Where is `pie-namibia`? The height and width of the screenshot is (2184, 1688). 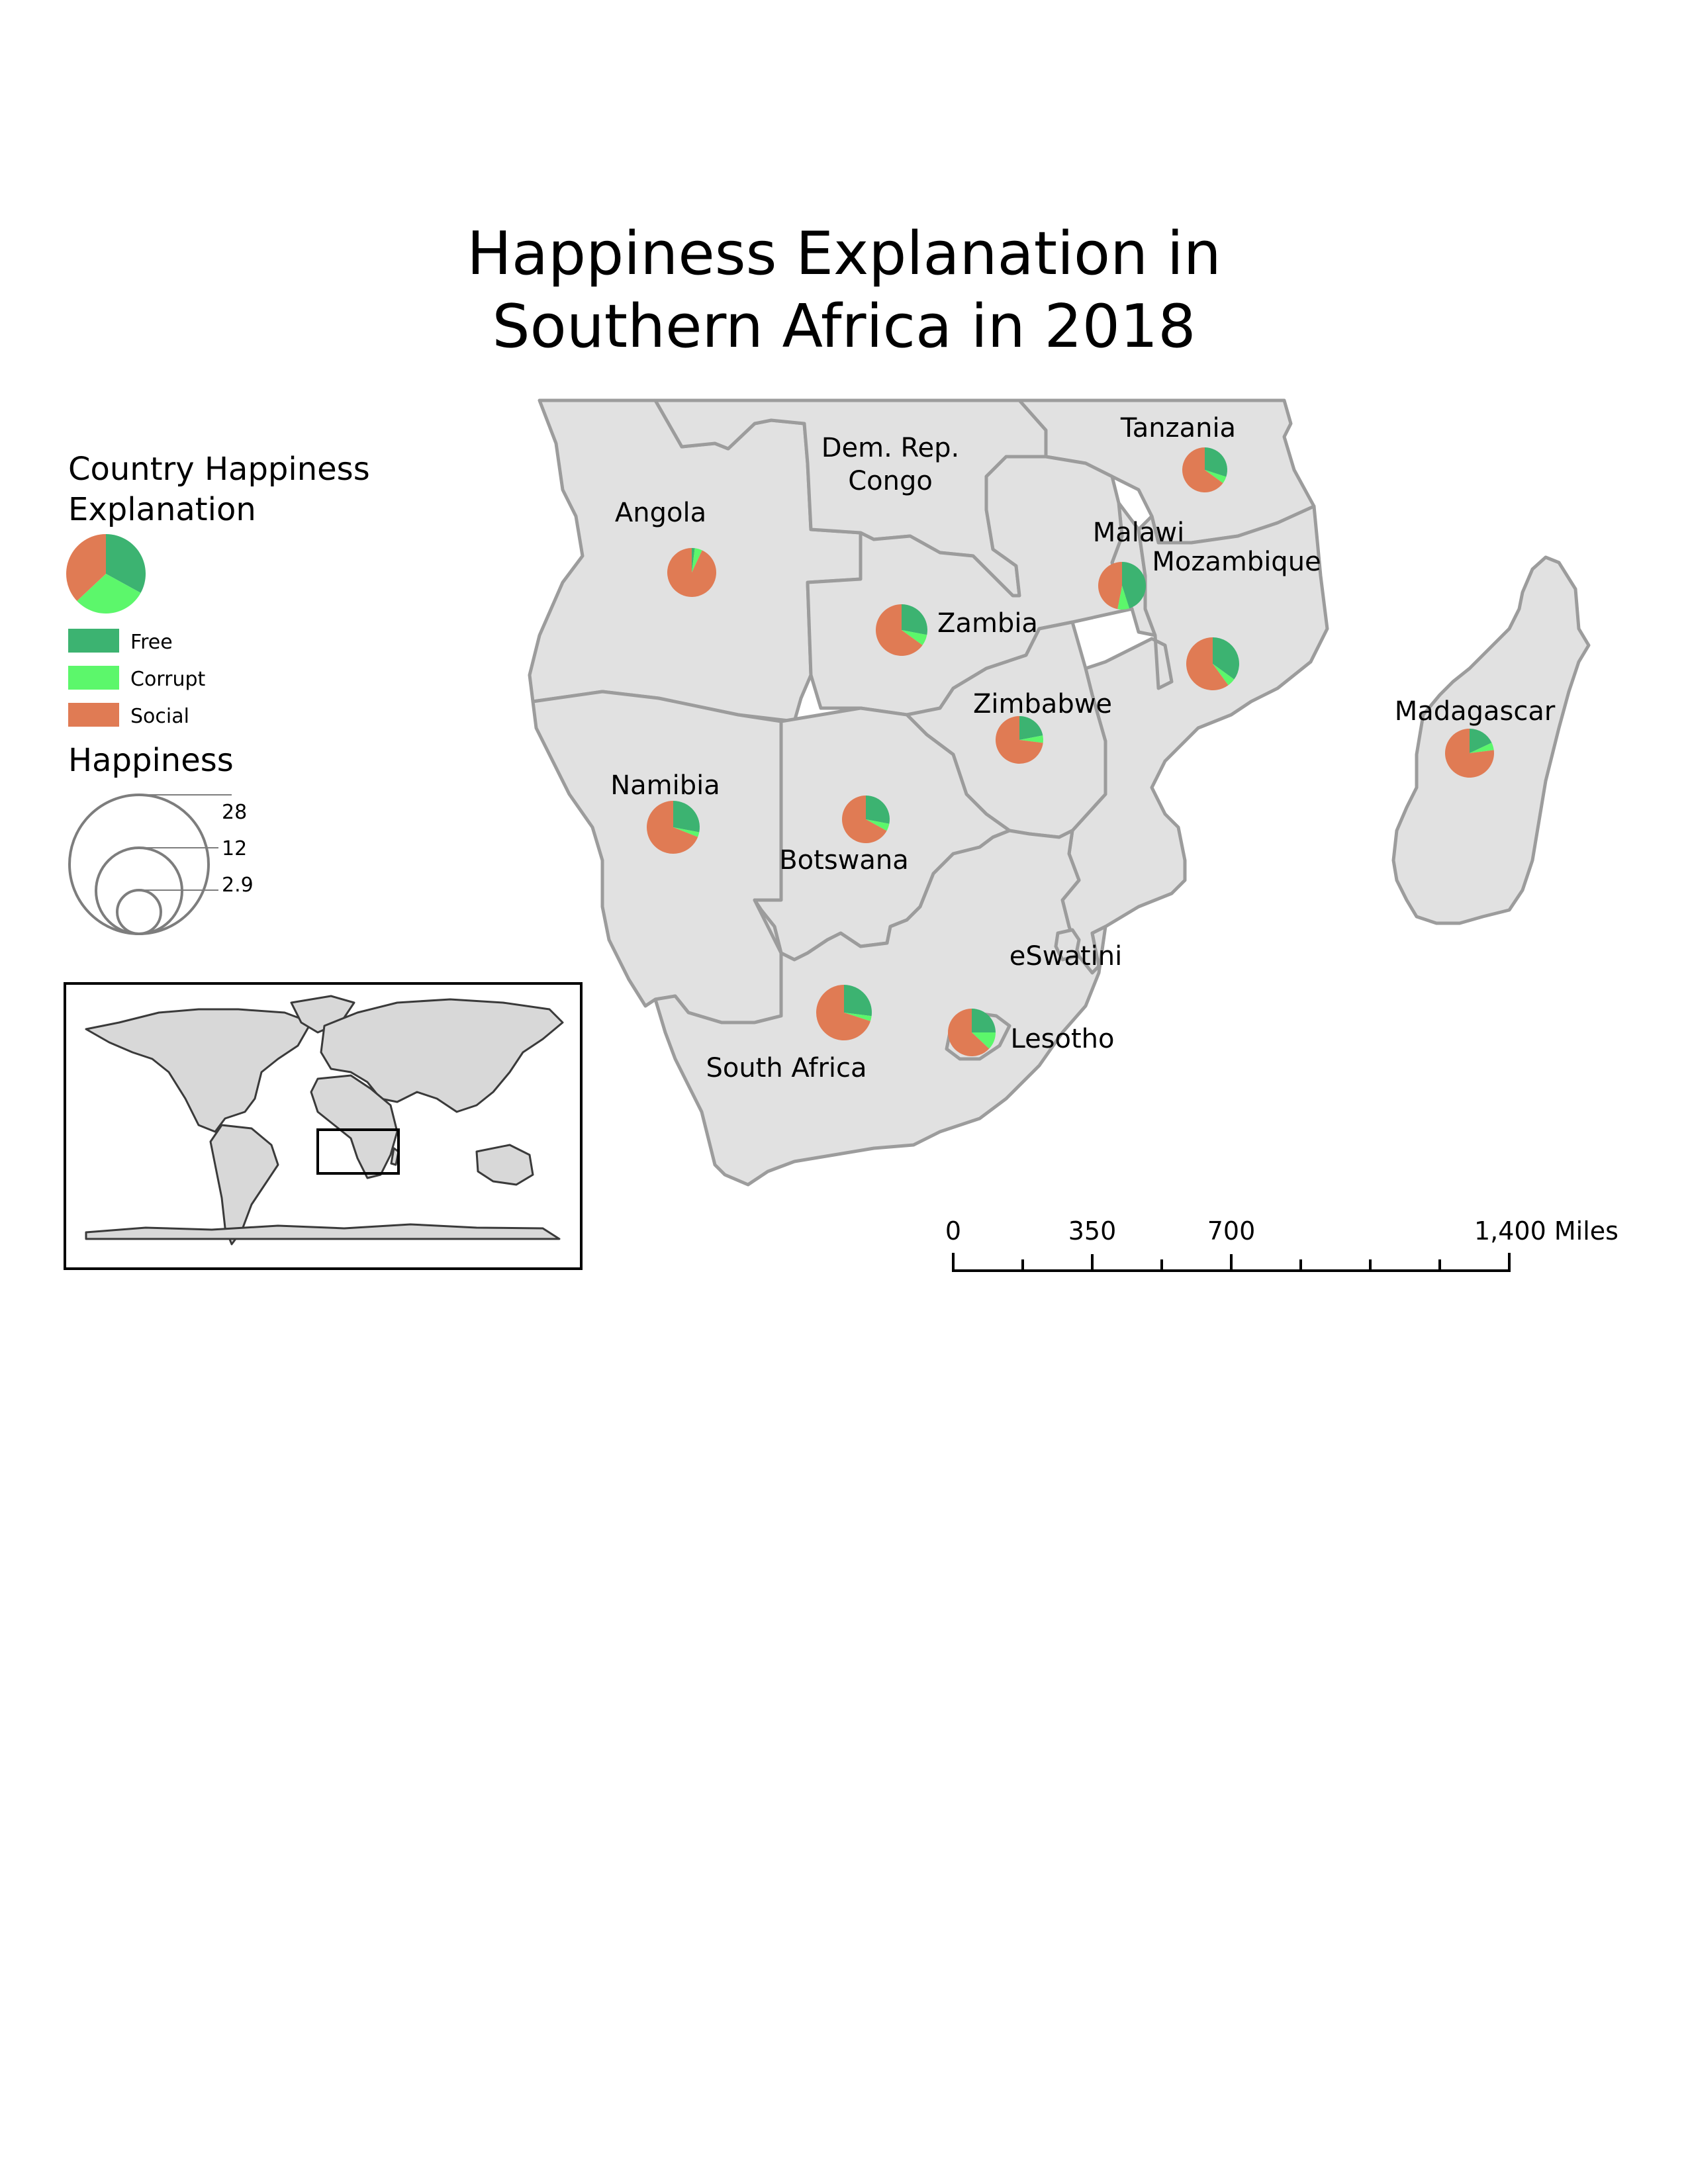 pie-namibia is located at coordinates (673, 827).